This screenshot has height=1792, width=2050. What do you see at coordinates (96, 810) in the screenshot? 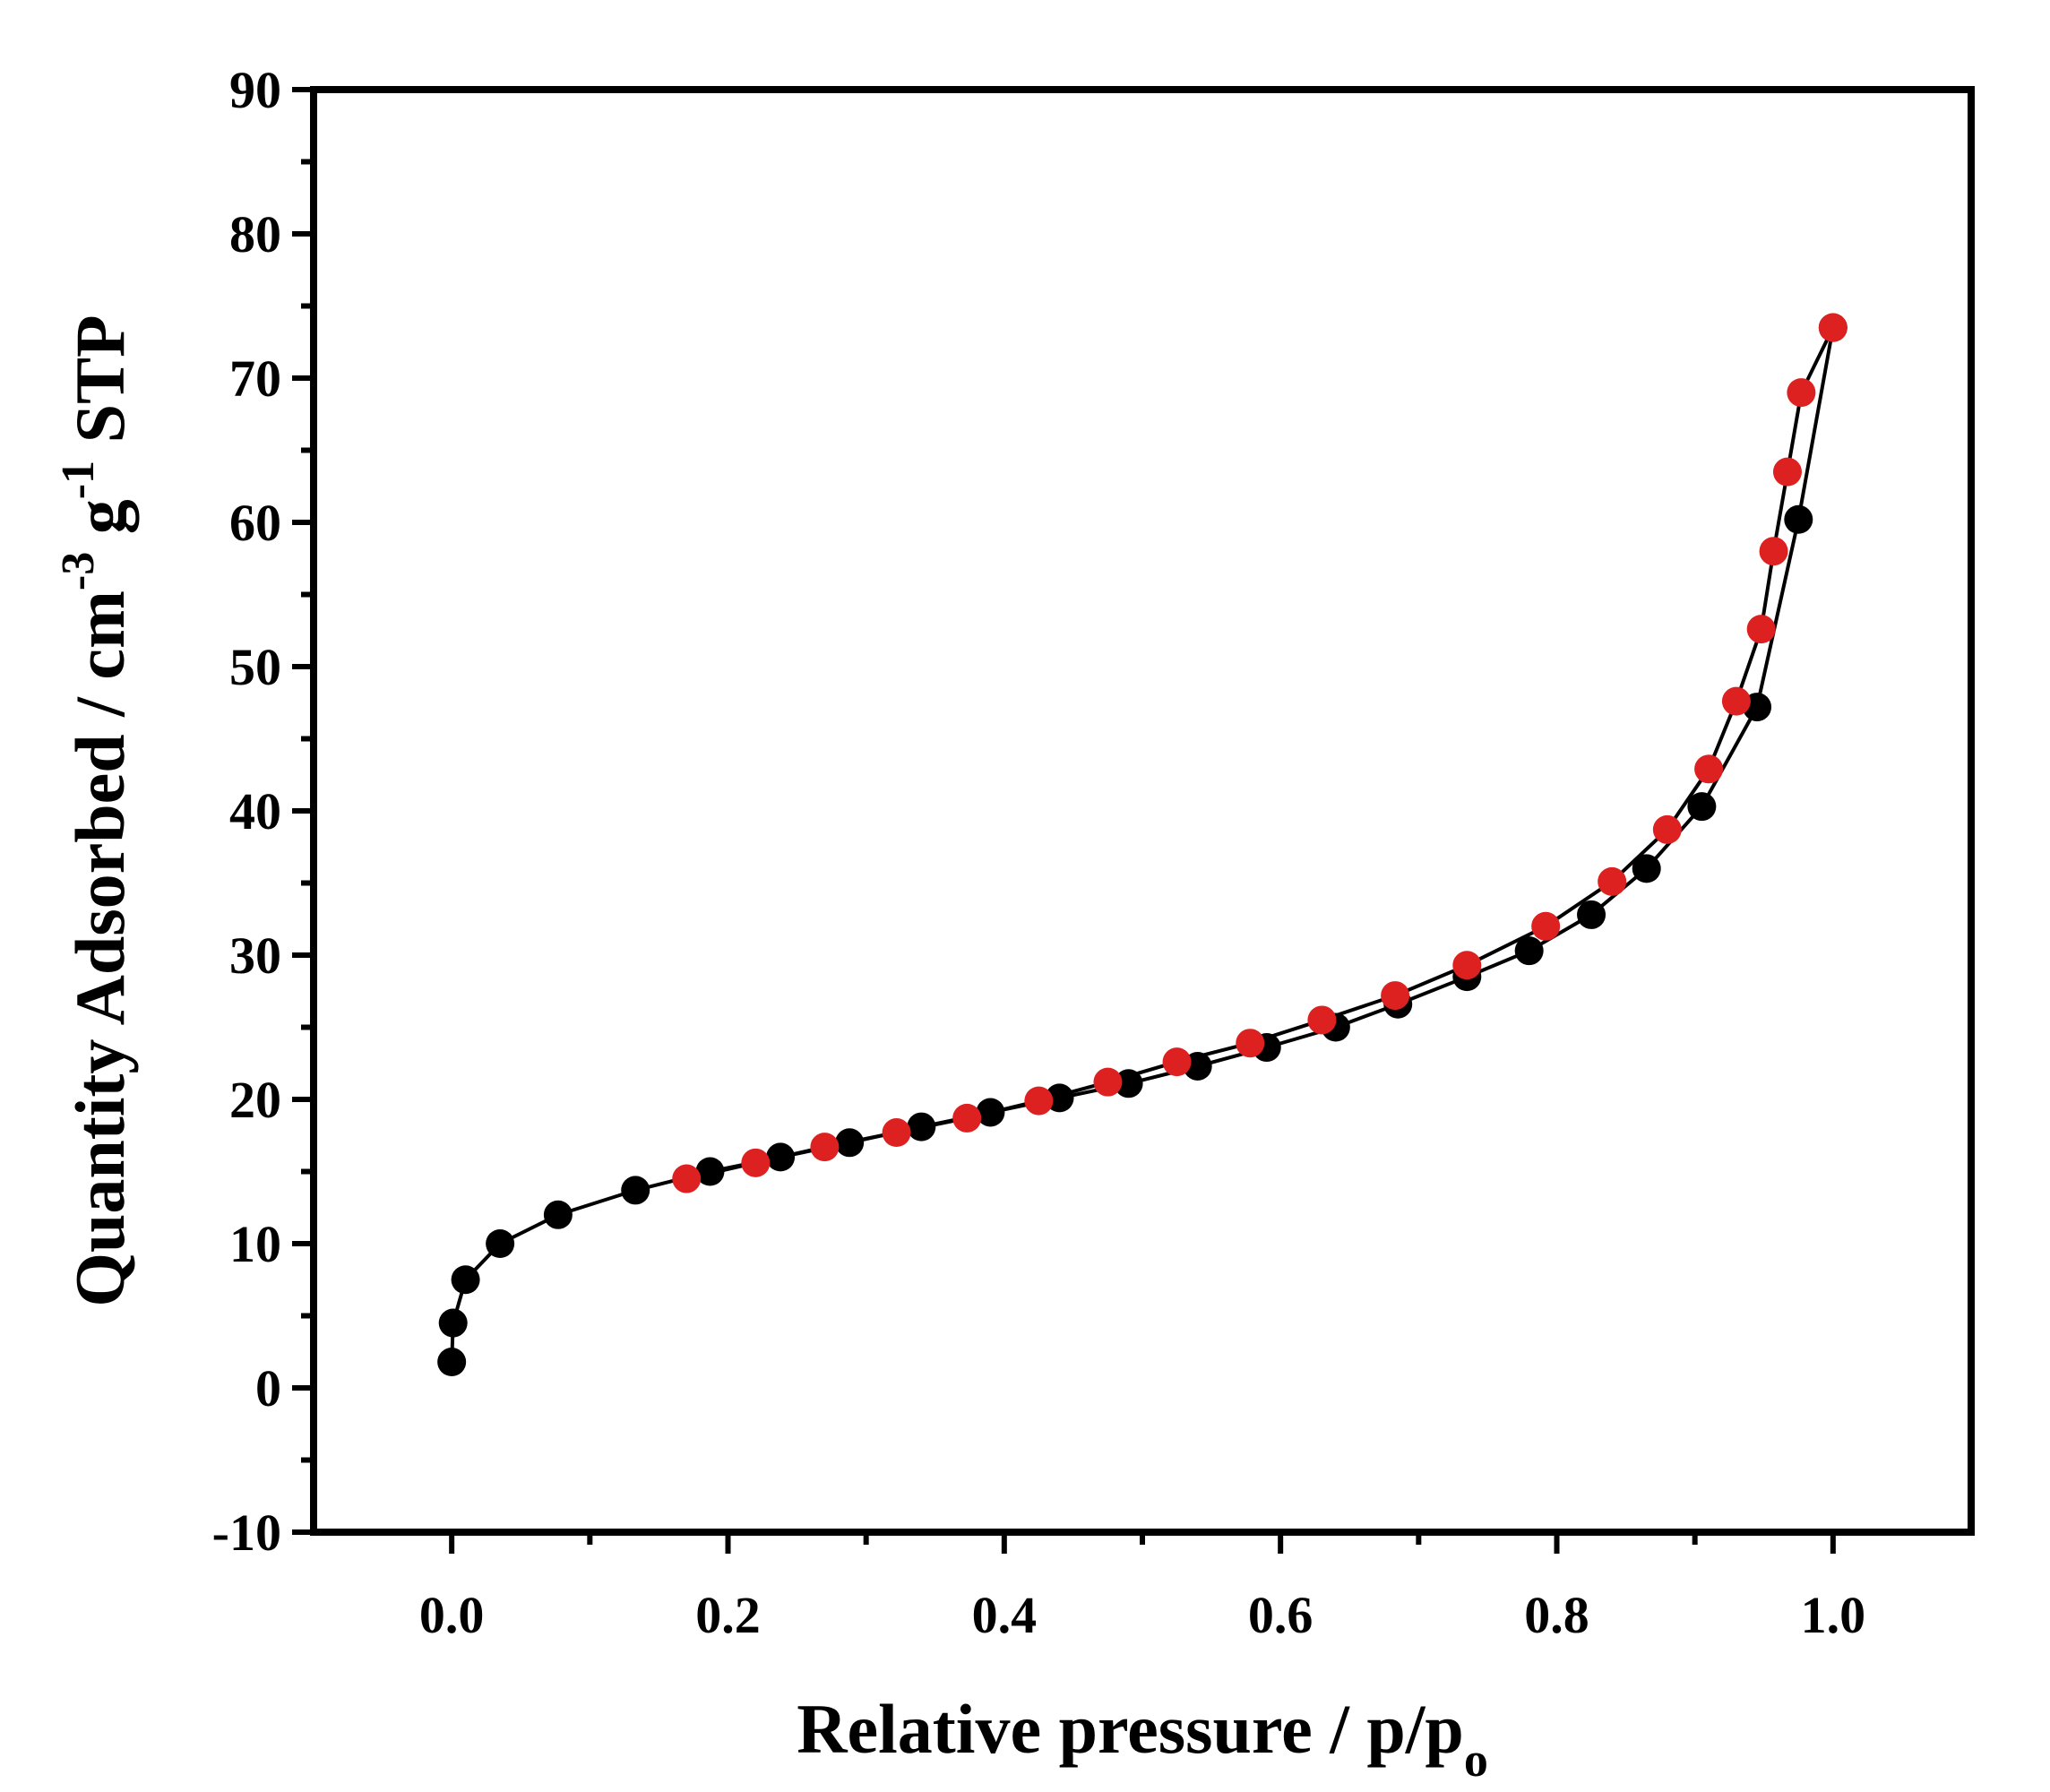
I see `y-axis-title: Quantity Adsorbed / cm-3 g-1 STP` at bounding box center [96, 810].